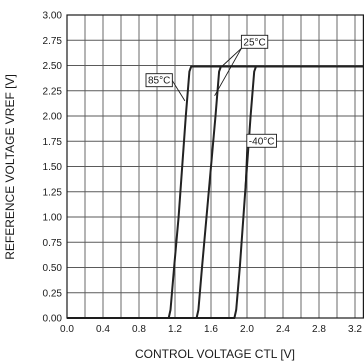  What do you see at coordinates (67, 329) in the screenshot?
I see `x-tick-label: 0.0` at bounding box center [67, 329].